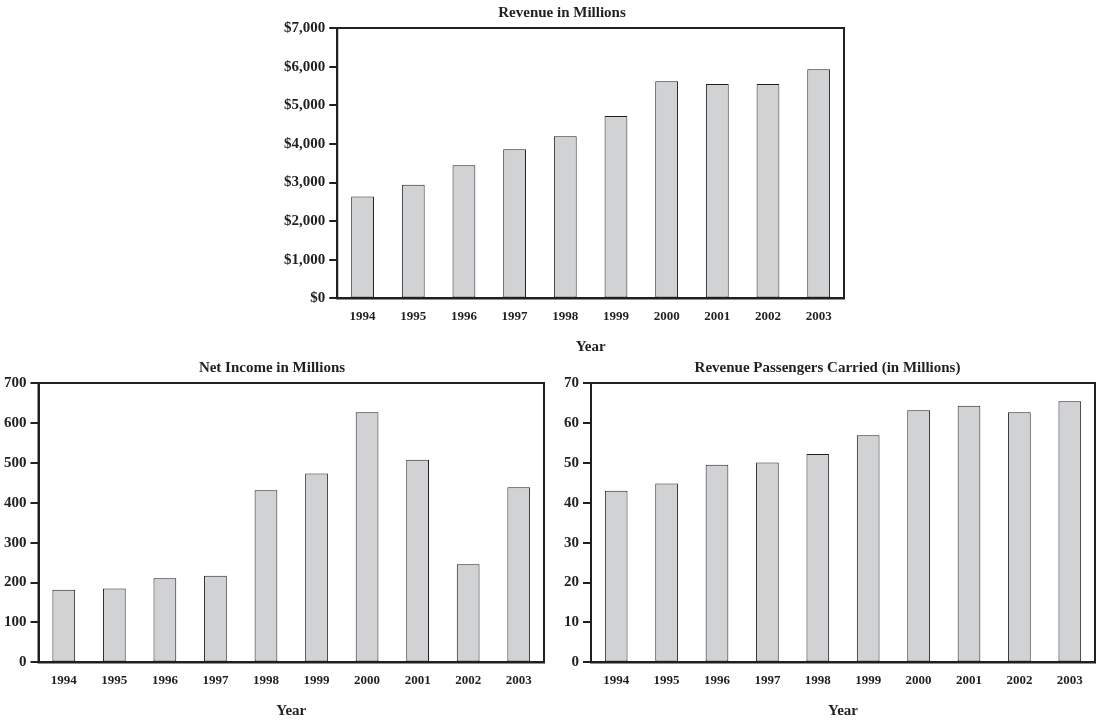  I want to click on y-tick-label: 10, so click(571, 621).